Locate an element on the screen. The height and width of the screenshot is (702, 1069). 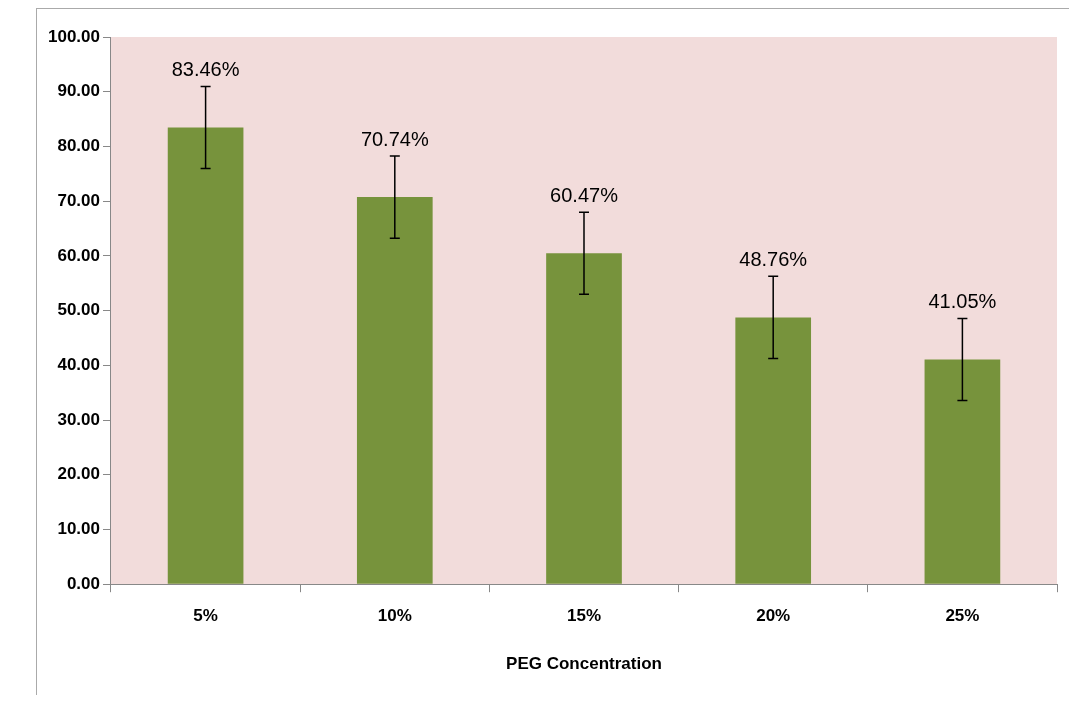
y-tick-label: 40.00 is located at coordinates (78, 365).